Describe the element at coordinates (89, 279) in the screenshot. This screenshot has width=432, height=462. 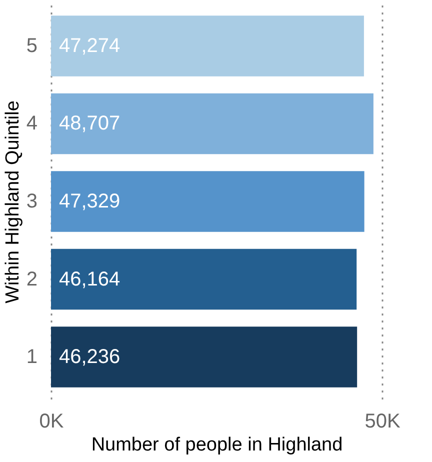
I see `data-label: 46,164` at that location.